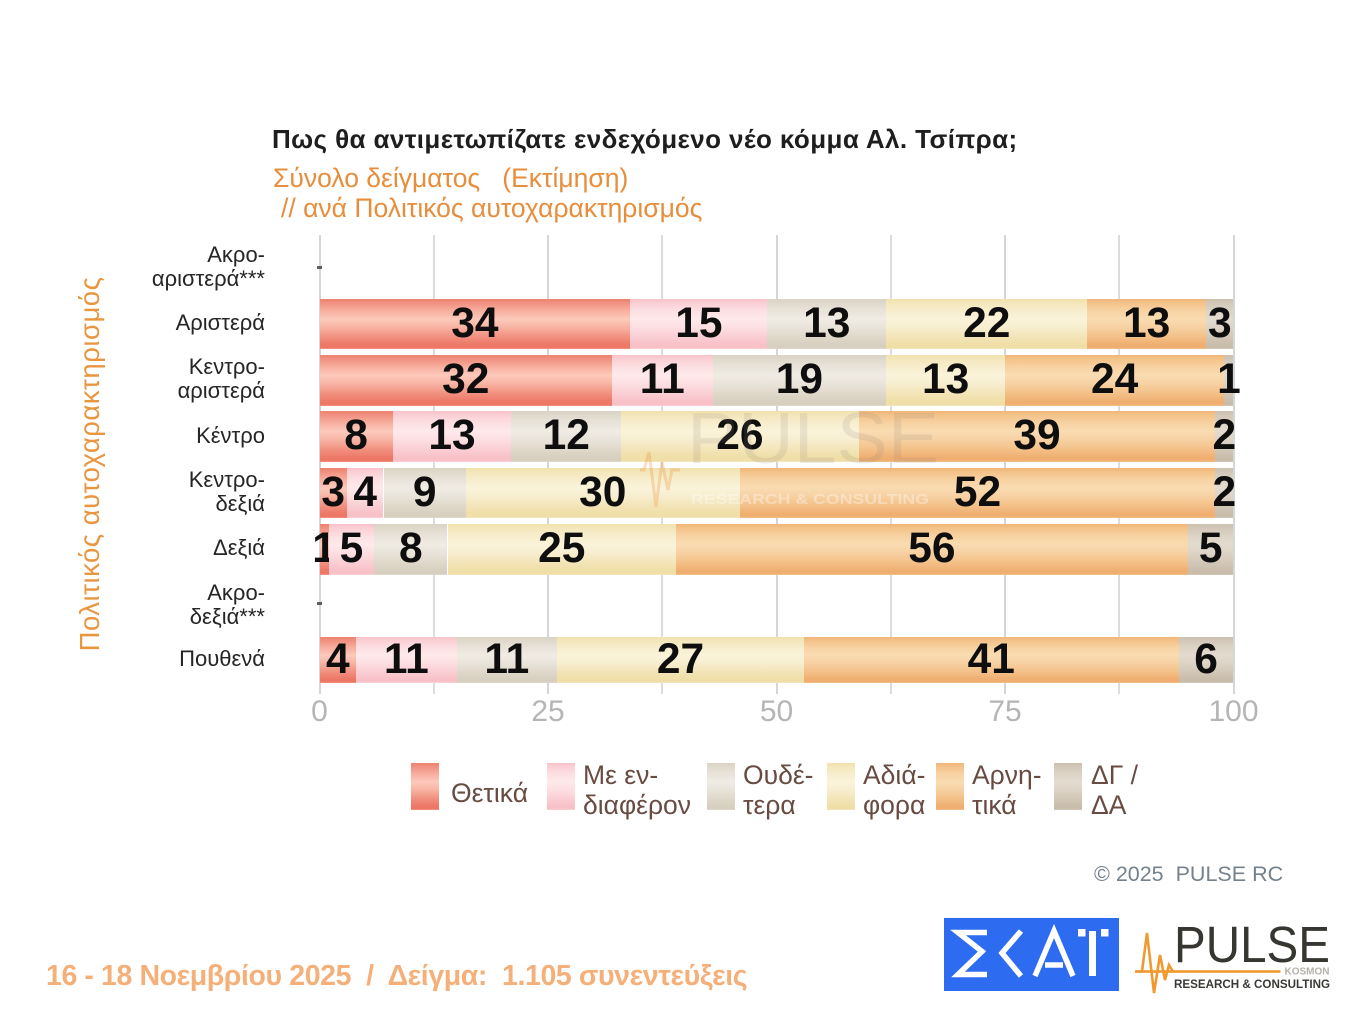 This screenshot has width=1360, height=1020. What do you see at coordinates (1252, 944) in the screenshot?
I see `svg-text: PULSE` at bounding box center [1252, 944].